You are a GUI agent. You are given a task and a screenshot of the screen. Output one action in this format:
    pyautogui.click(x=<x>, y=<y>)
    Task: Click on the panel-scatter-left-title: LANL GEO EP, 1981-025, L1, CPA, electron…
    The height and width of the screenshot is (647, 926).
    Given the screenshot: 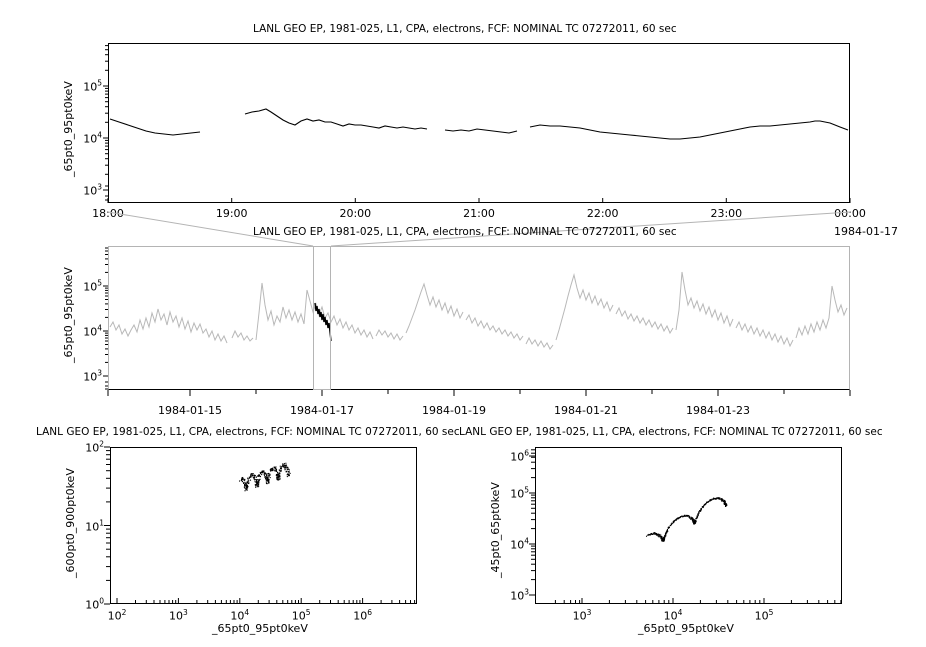 What is the action you would take?
    pyautogui.click(x=248, y=432)
    